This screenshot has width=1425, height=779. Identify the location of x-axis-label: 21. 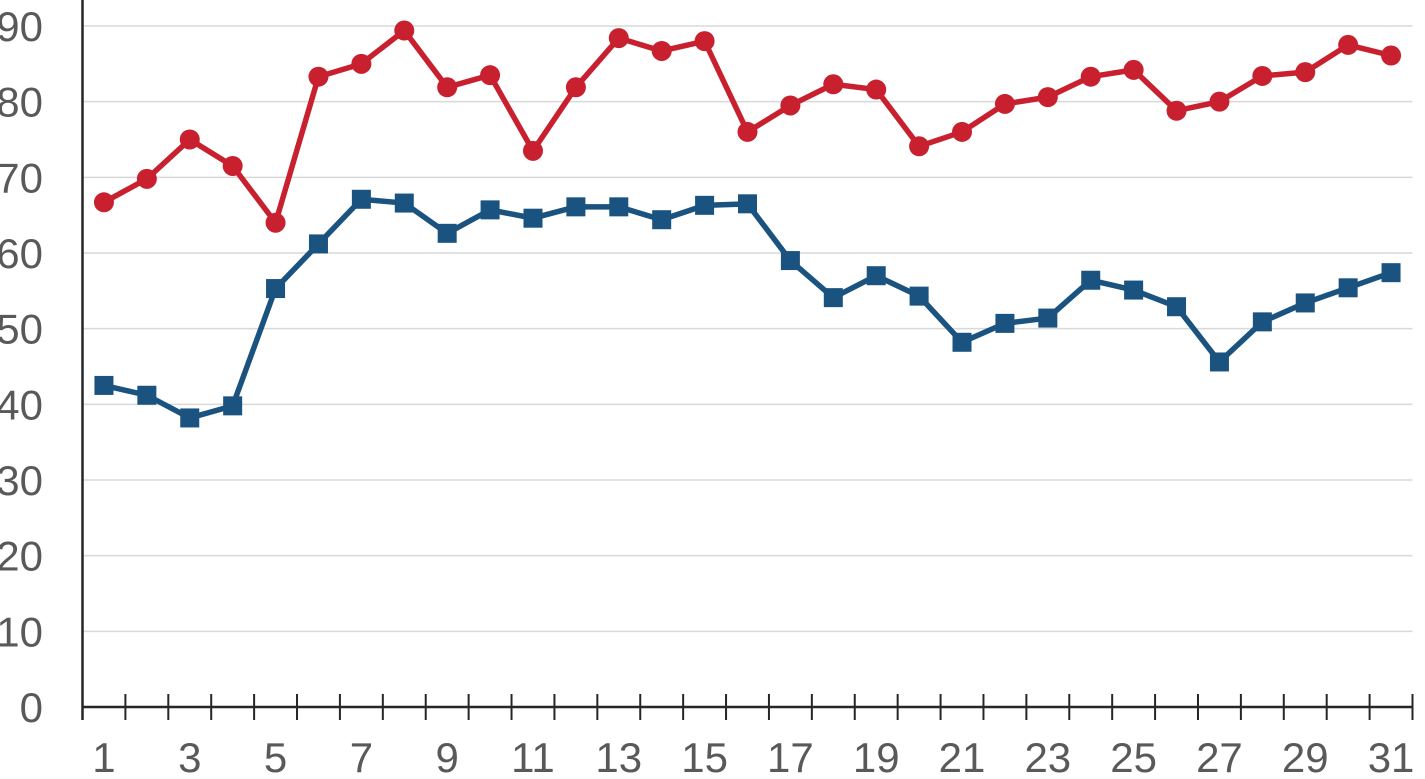
(962, 756).